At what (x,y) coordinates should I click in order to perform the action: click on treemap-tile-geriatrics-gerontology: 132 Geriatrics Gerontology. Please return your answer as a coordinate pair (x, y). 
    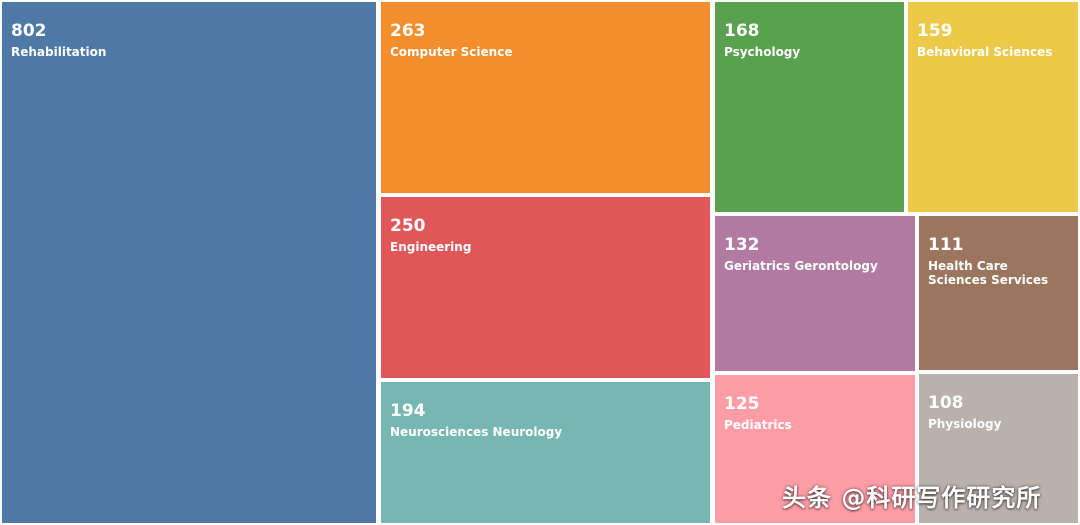
    Looking at the image, I should click on (815, 293).